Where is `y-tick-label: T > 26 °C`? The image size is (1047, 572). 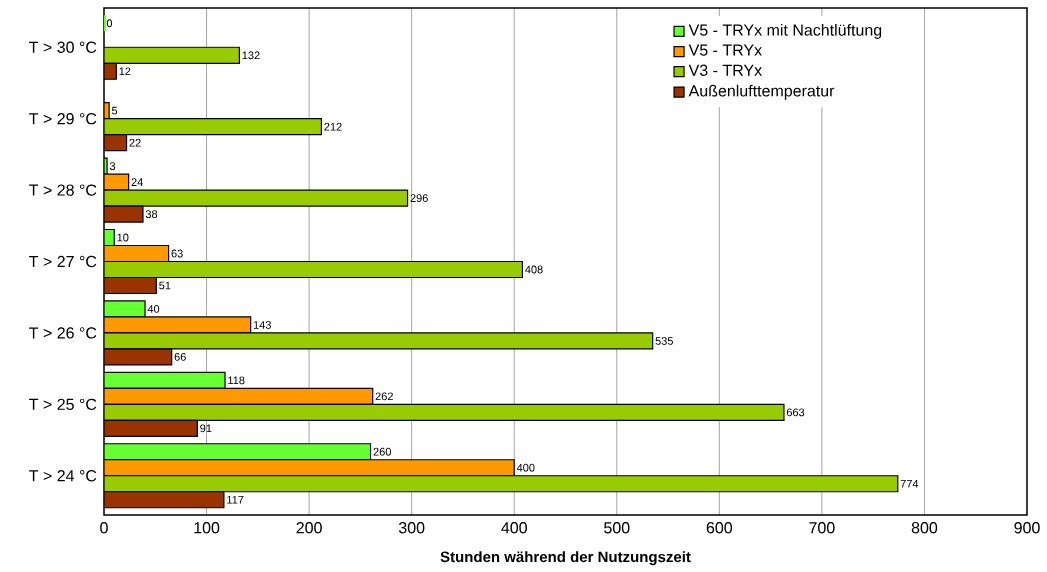
y-tick-label: T > 26 °C is located at coordinates (63, 333).